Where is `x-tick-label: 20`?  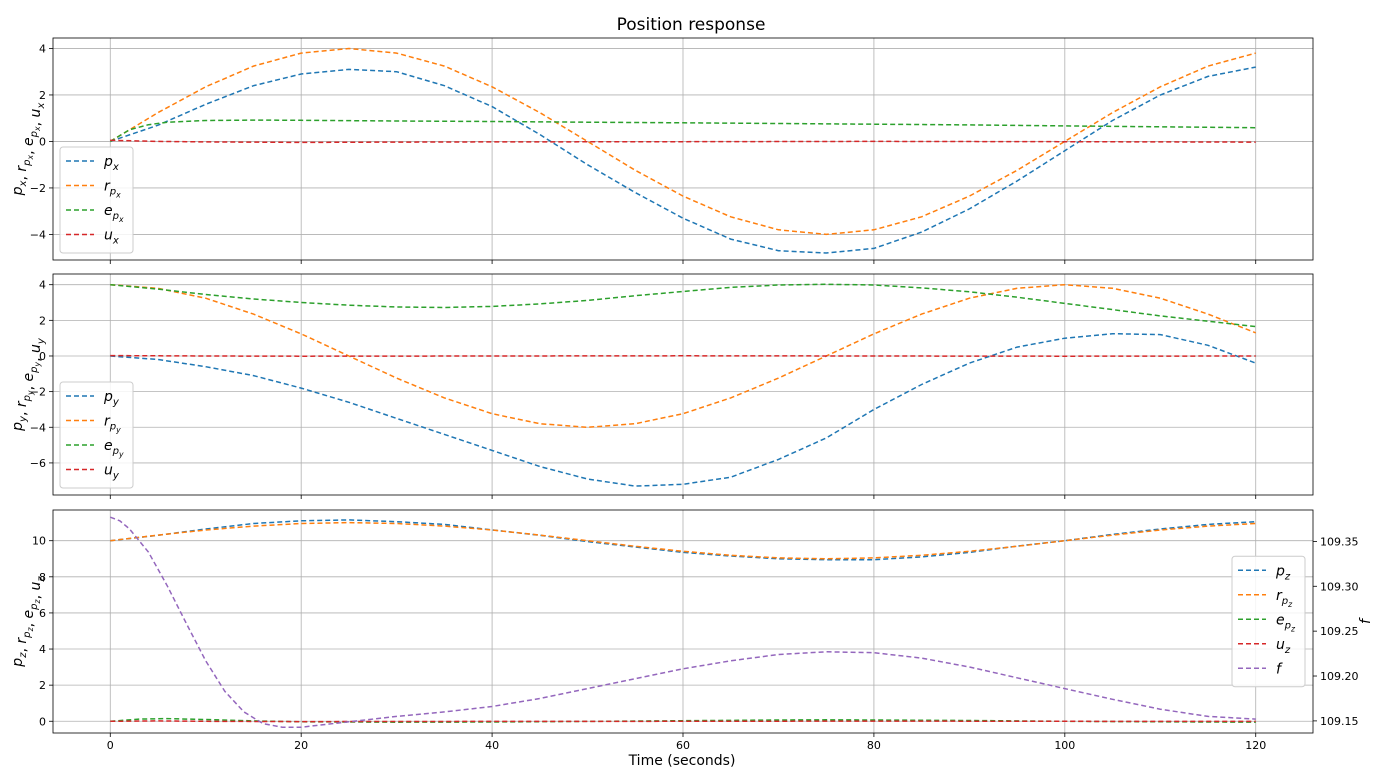 x-tick-label: 20 is located at coordinates (301, 745).